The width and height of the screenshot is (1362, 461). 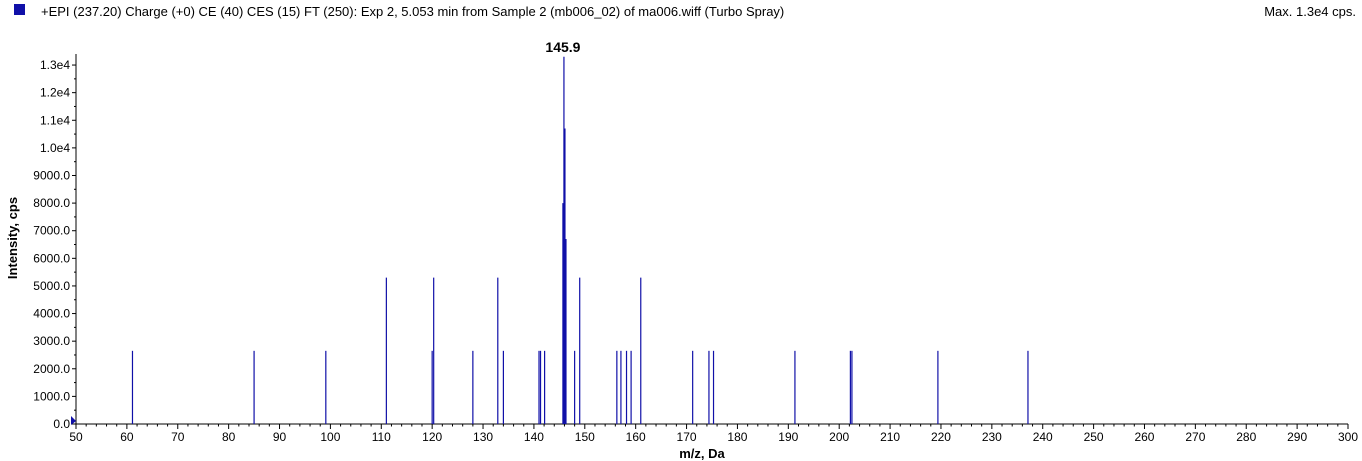 What do you see at coordinates (229, 437) in the screenshot?
I see `x-tick-label: 80` at bounding box center [229, 437].